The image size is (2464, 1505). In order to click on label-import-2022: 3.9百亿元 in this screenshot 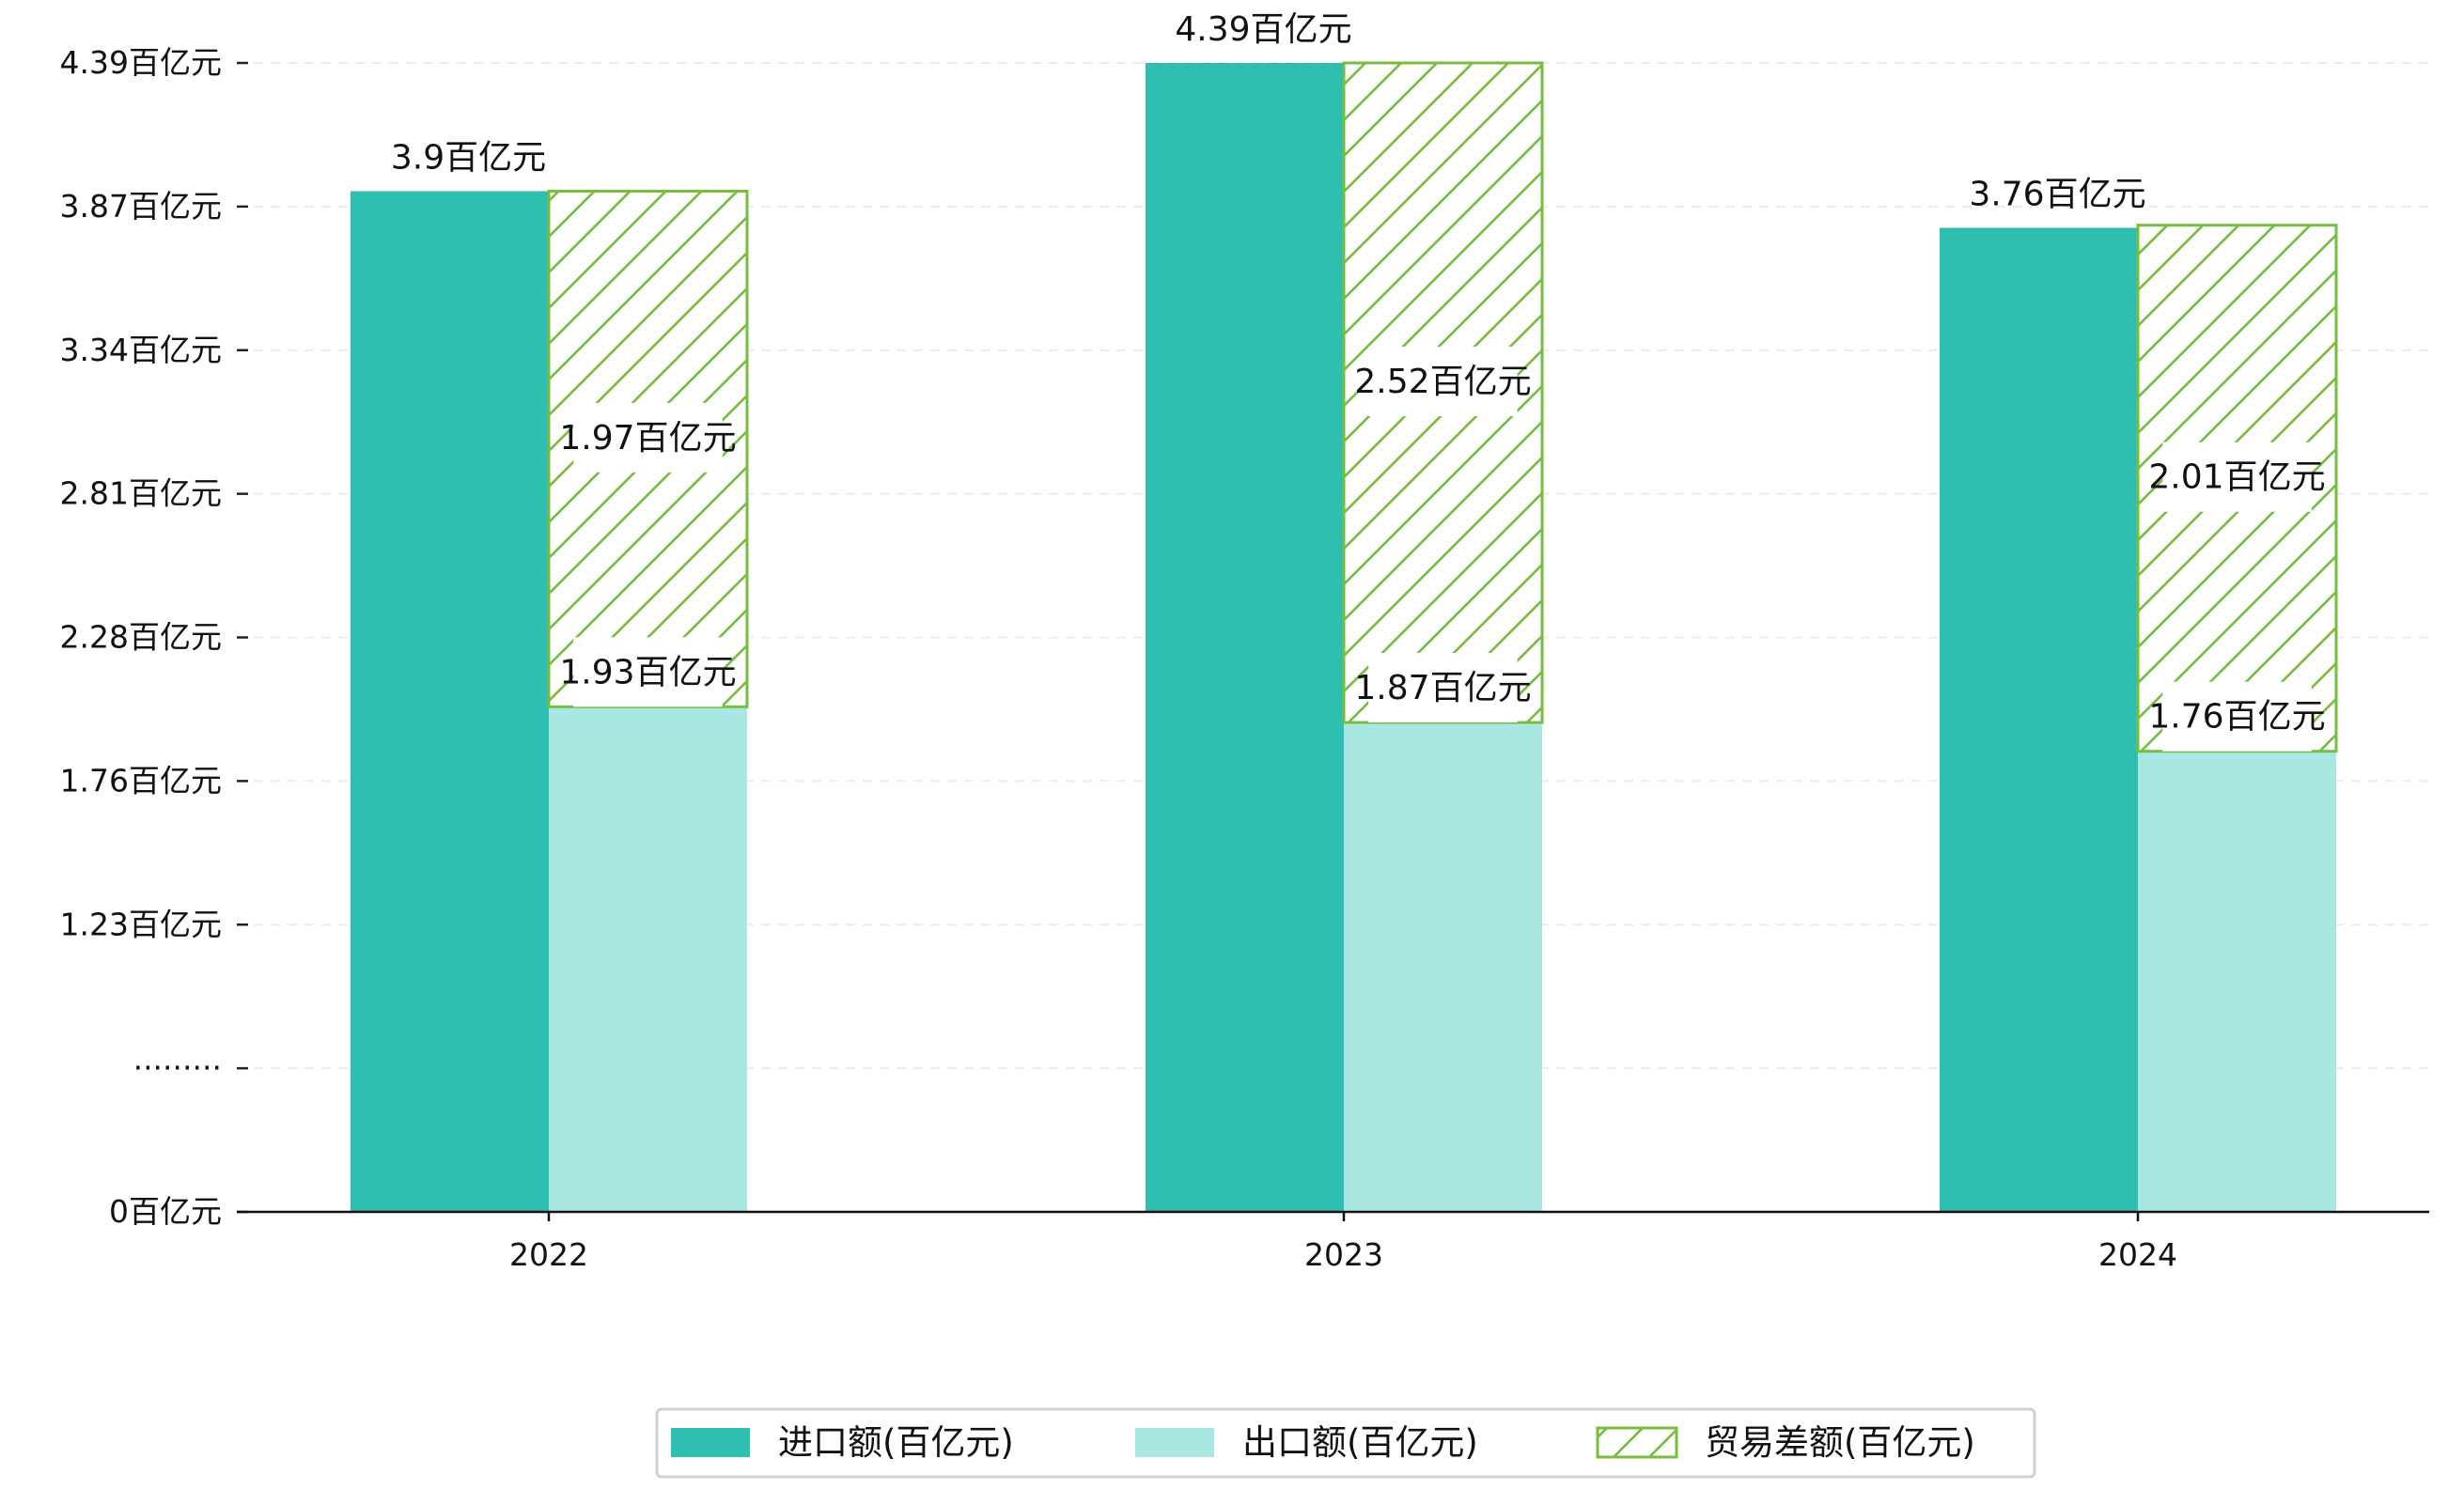, I will do `click(468, 158)`.